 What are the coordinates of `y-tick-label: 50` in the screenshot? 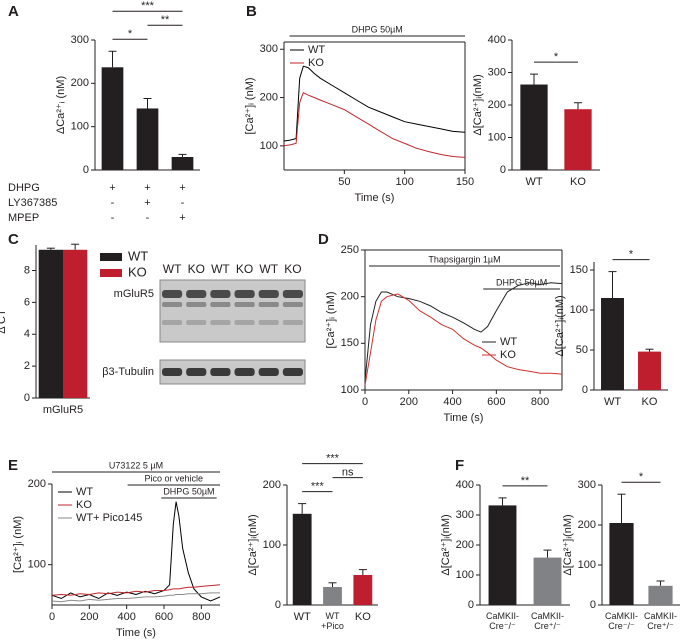 It's located at (582, 350).